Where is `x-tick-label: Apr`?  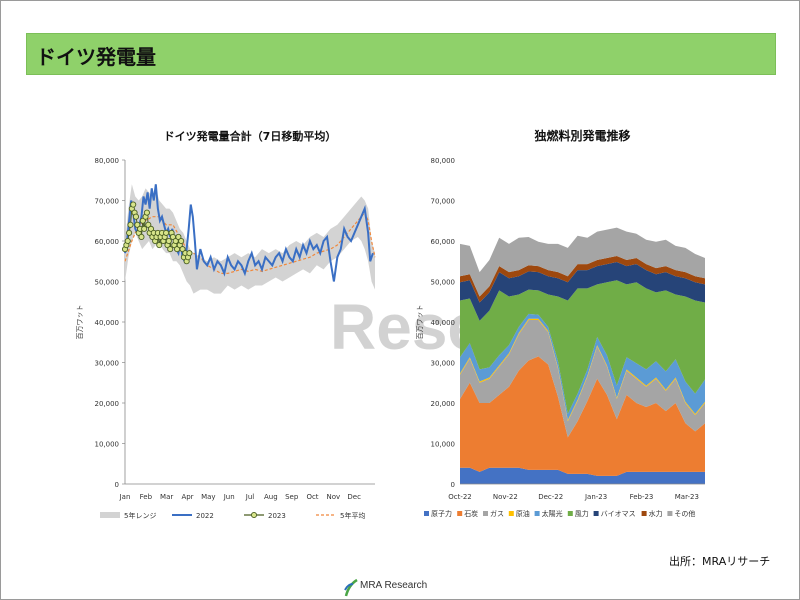 x-tick-label: Apr is located at coordinates (187, 497).